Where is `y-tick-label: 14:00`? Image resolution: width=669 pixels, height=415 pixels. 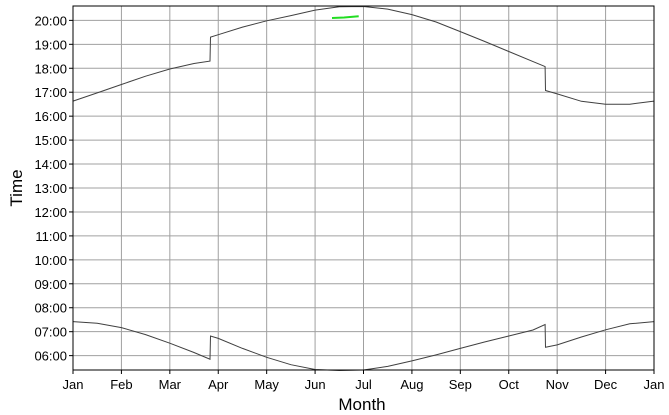 y-tick-label: 14:00 is located at coordinates (50, 164).